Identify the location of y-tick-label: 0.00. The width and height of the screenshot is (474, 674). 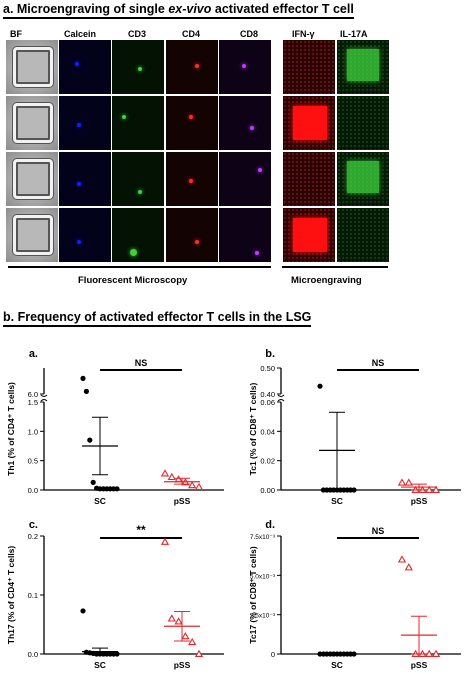
(267, 490).